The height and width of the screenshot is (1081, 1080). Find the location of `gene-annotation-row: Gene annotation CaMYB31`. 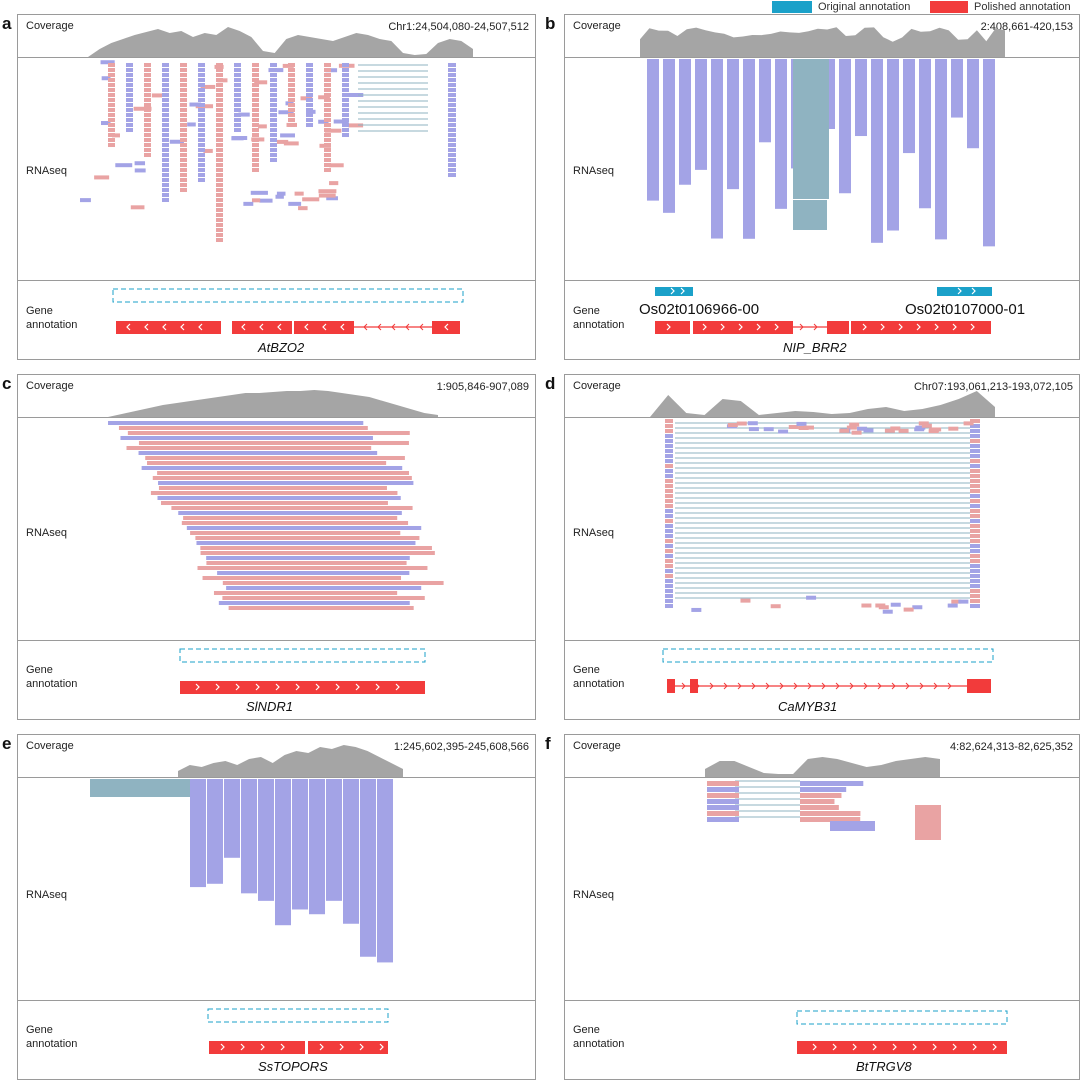

gene-annotation-row: Gene annotation CaMYB31 is located at coordinates (822, 681).